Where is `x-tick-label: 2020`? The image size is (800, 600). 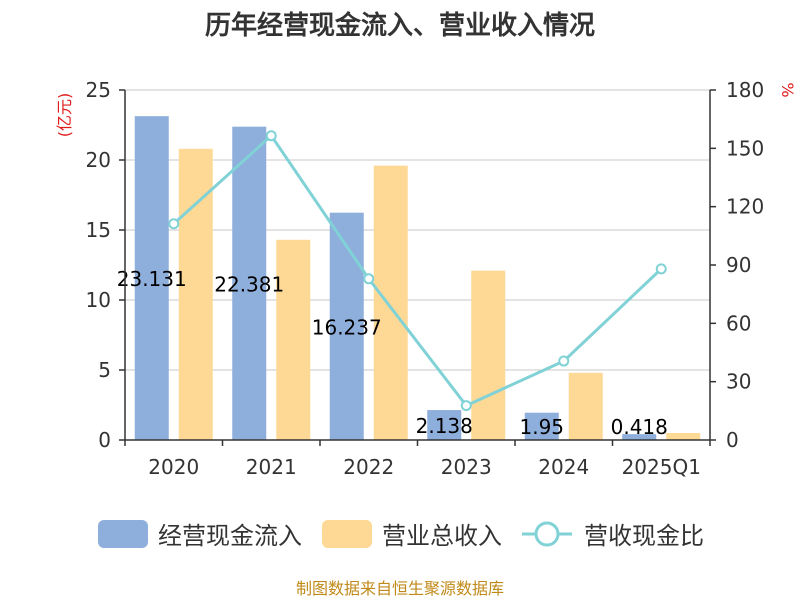
x-tick-label: 2020 is located at coordinates (173, 467).